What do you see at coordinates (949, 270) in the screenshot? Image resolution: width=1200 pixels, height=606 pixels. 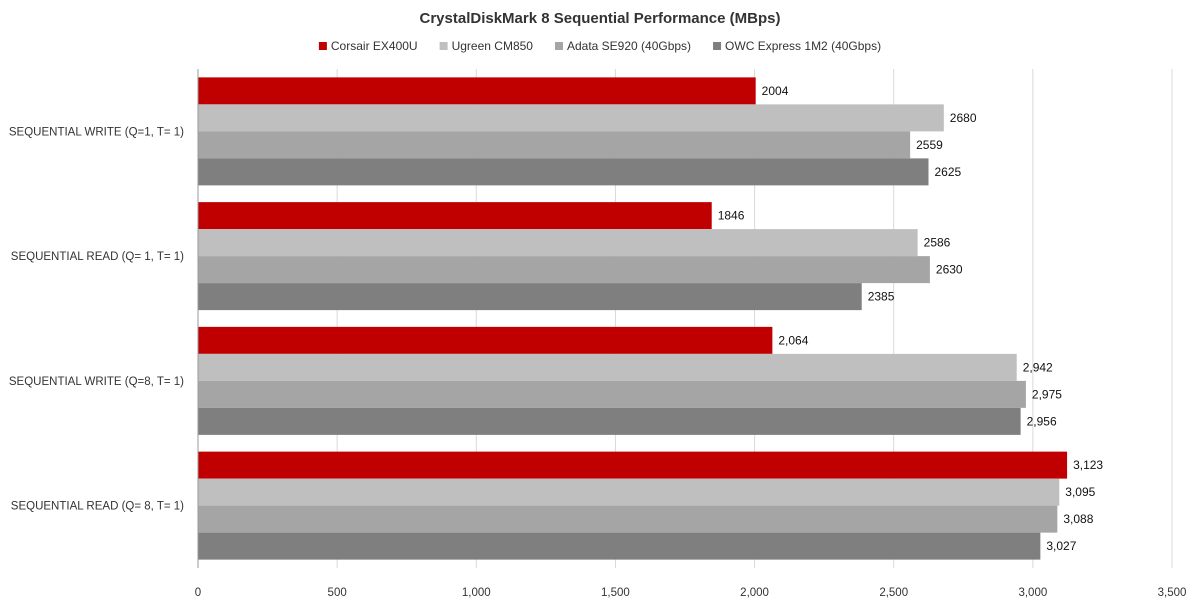 I see `value-label: 2630` at bounding box center [949, 270].